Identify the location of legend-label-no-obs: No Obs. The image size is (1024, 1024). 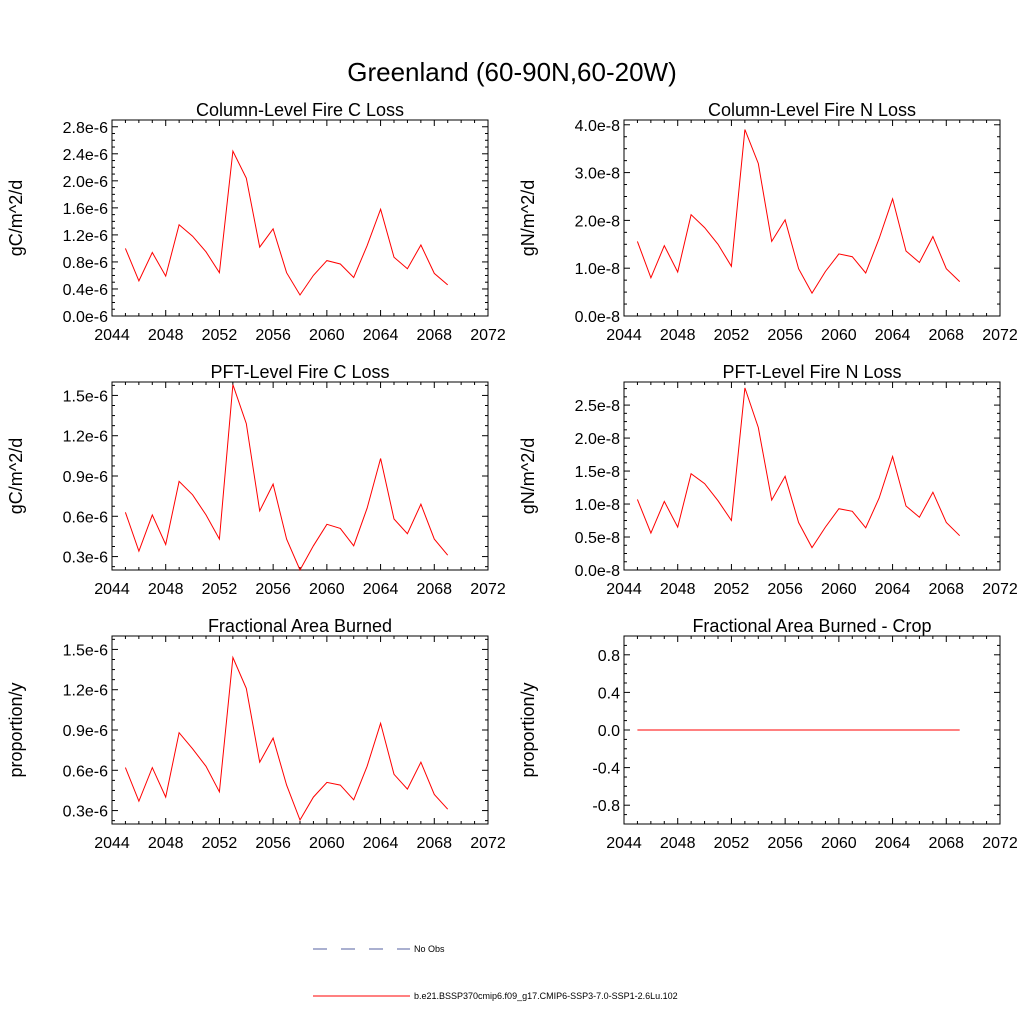
(429, 949).